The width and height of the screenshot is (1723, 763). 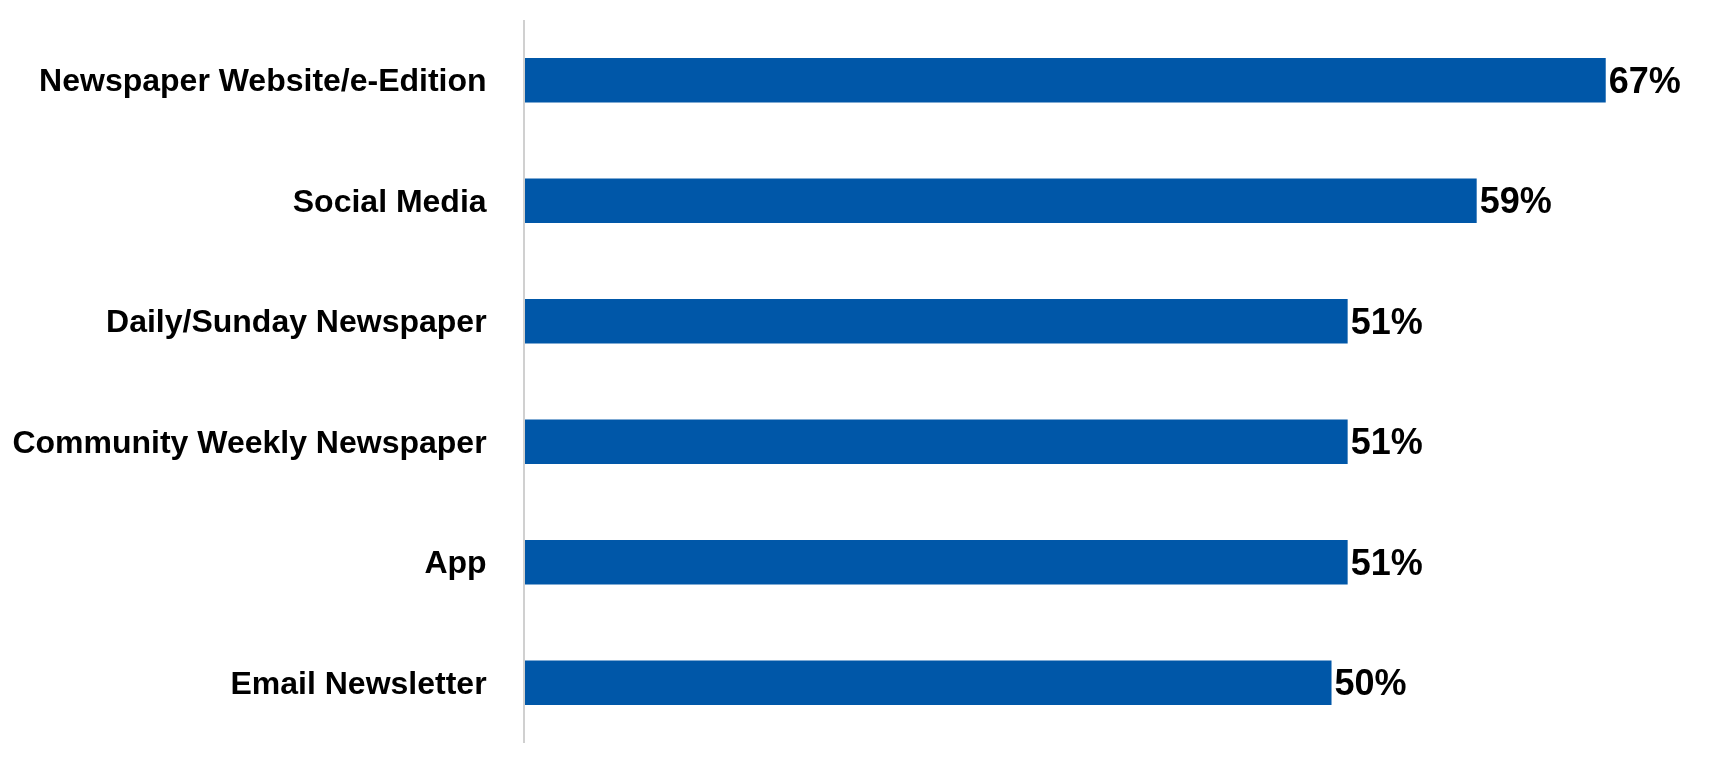 What do you see at coordinates (1370, 683) in the screenshot?
I see `data-label: 50%` at bounding box center [1370, 683].